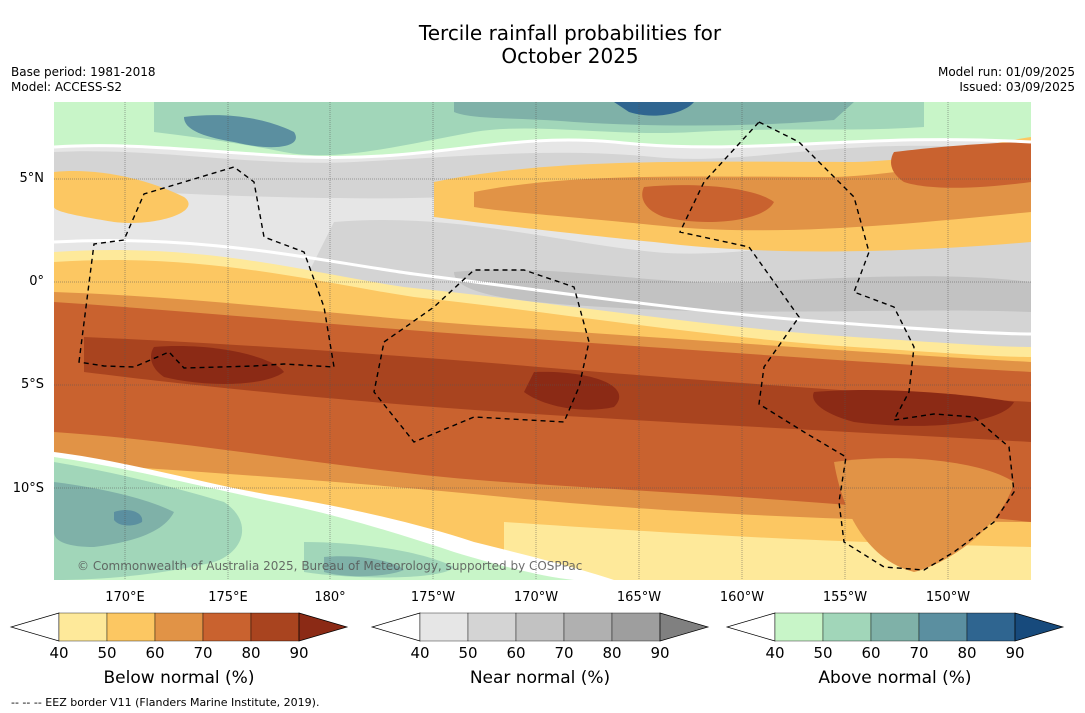 This screenshot has width=1085, height=713. Describe the element at coordinates (179, 678) in the screenshot. I see `colorbar-label-below: Below normal (%)` at that location.